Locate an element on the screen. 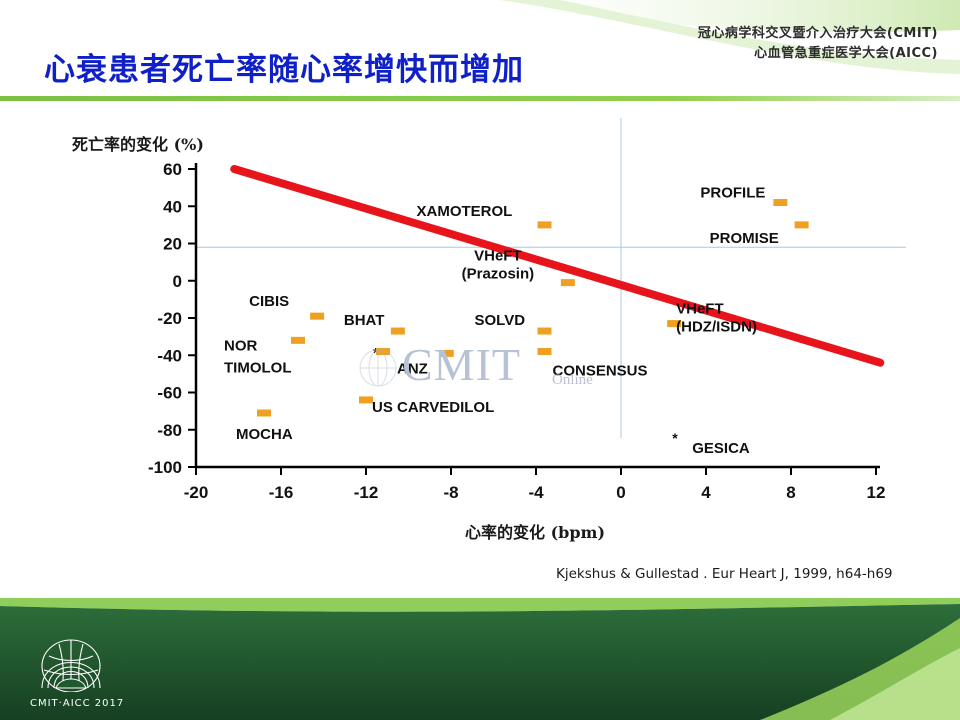 The height and width of the screenshot is (720, 960). y-tick-label: 0 is located at coordinates (177, 281).